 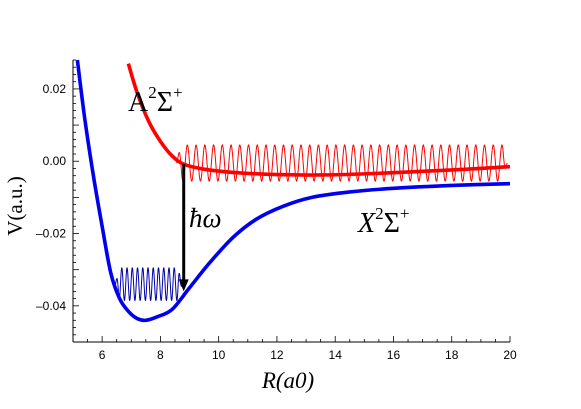 What do you see at coordinates (148, 284) in the screenshot?
I see `x-state-wavefunction` at bounding box center [148, 284].